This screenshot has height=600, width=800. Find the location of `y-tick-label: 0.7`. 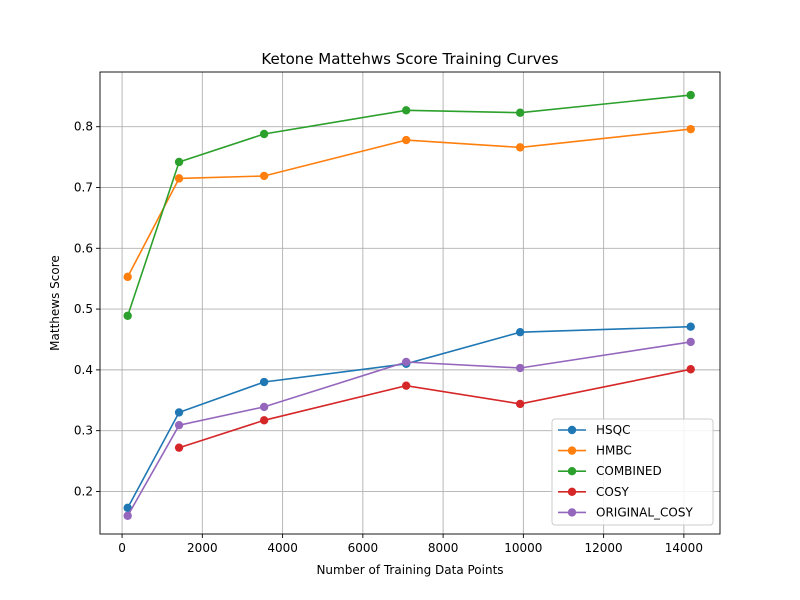

y-tick-label: 0.7 is located at coordinates (83, 188).